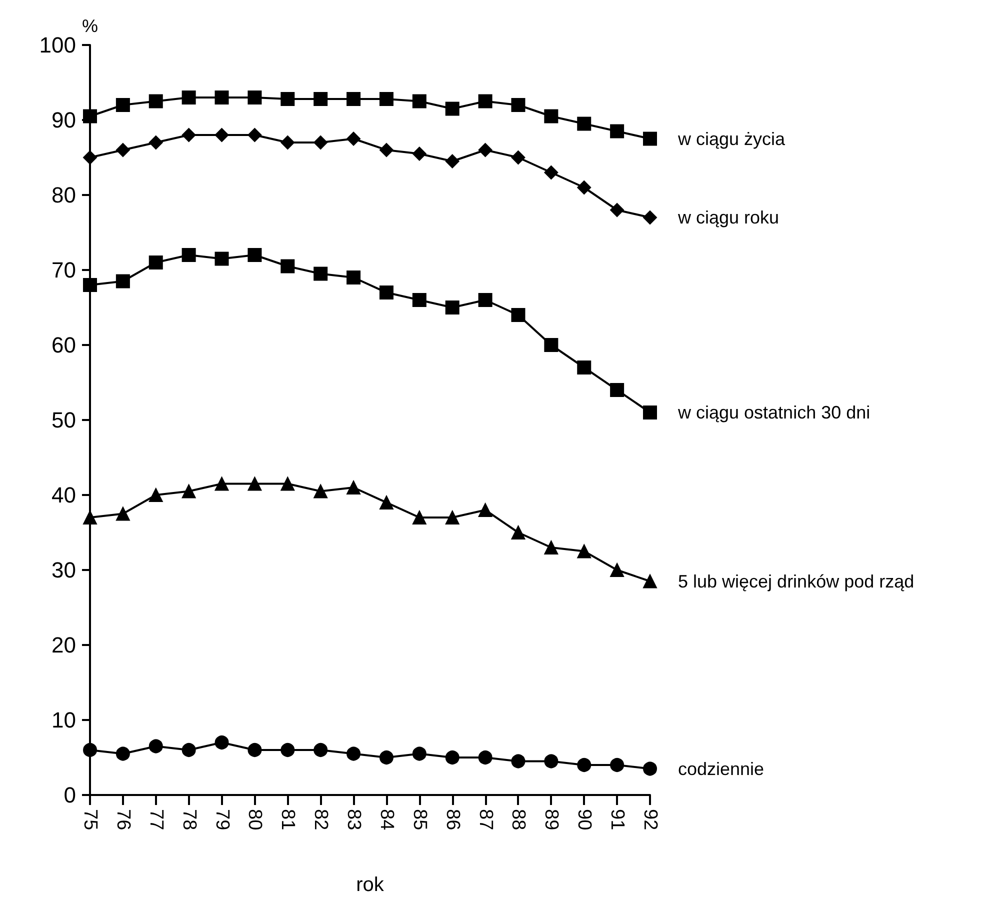 The image size is (990, 913). I want to click on x-axis-title: rok, so click(370, 885).